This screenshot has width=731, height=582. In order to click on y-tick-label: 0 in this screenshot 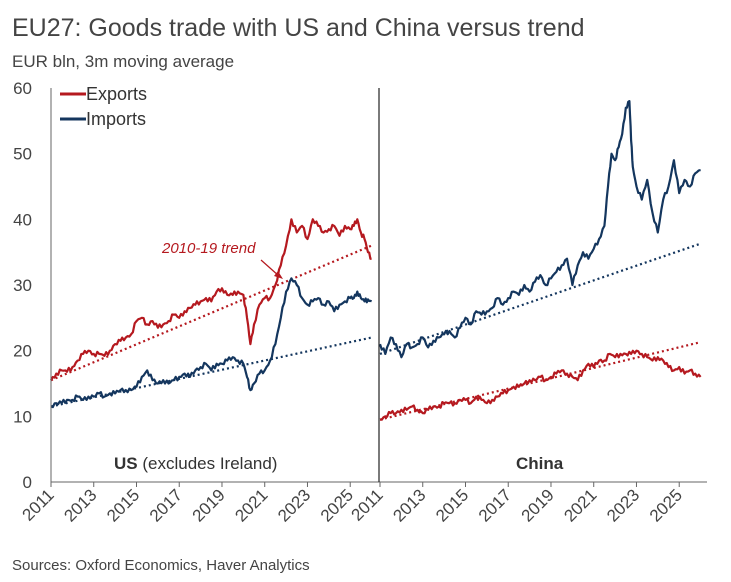, I will do `click(27, 482)`.